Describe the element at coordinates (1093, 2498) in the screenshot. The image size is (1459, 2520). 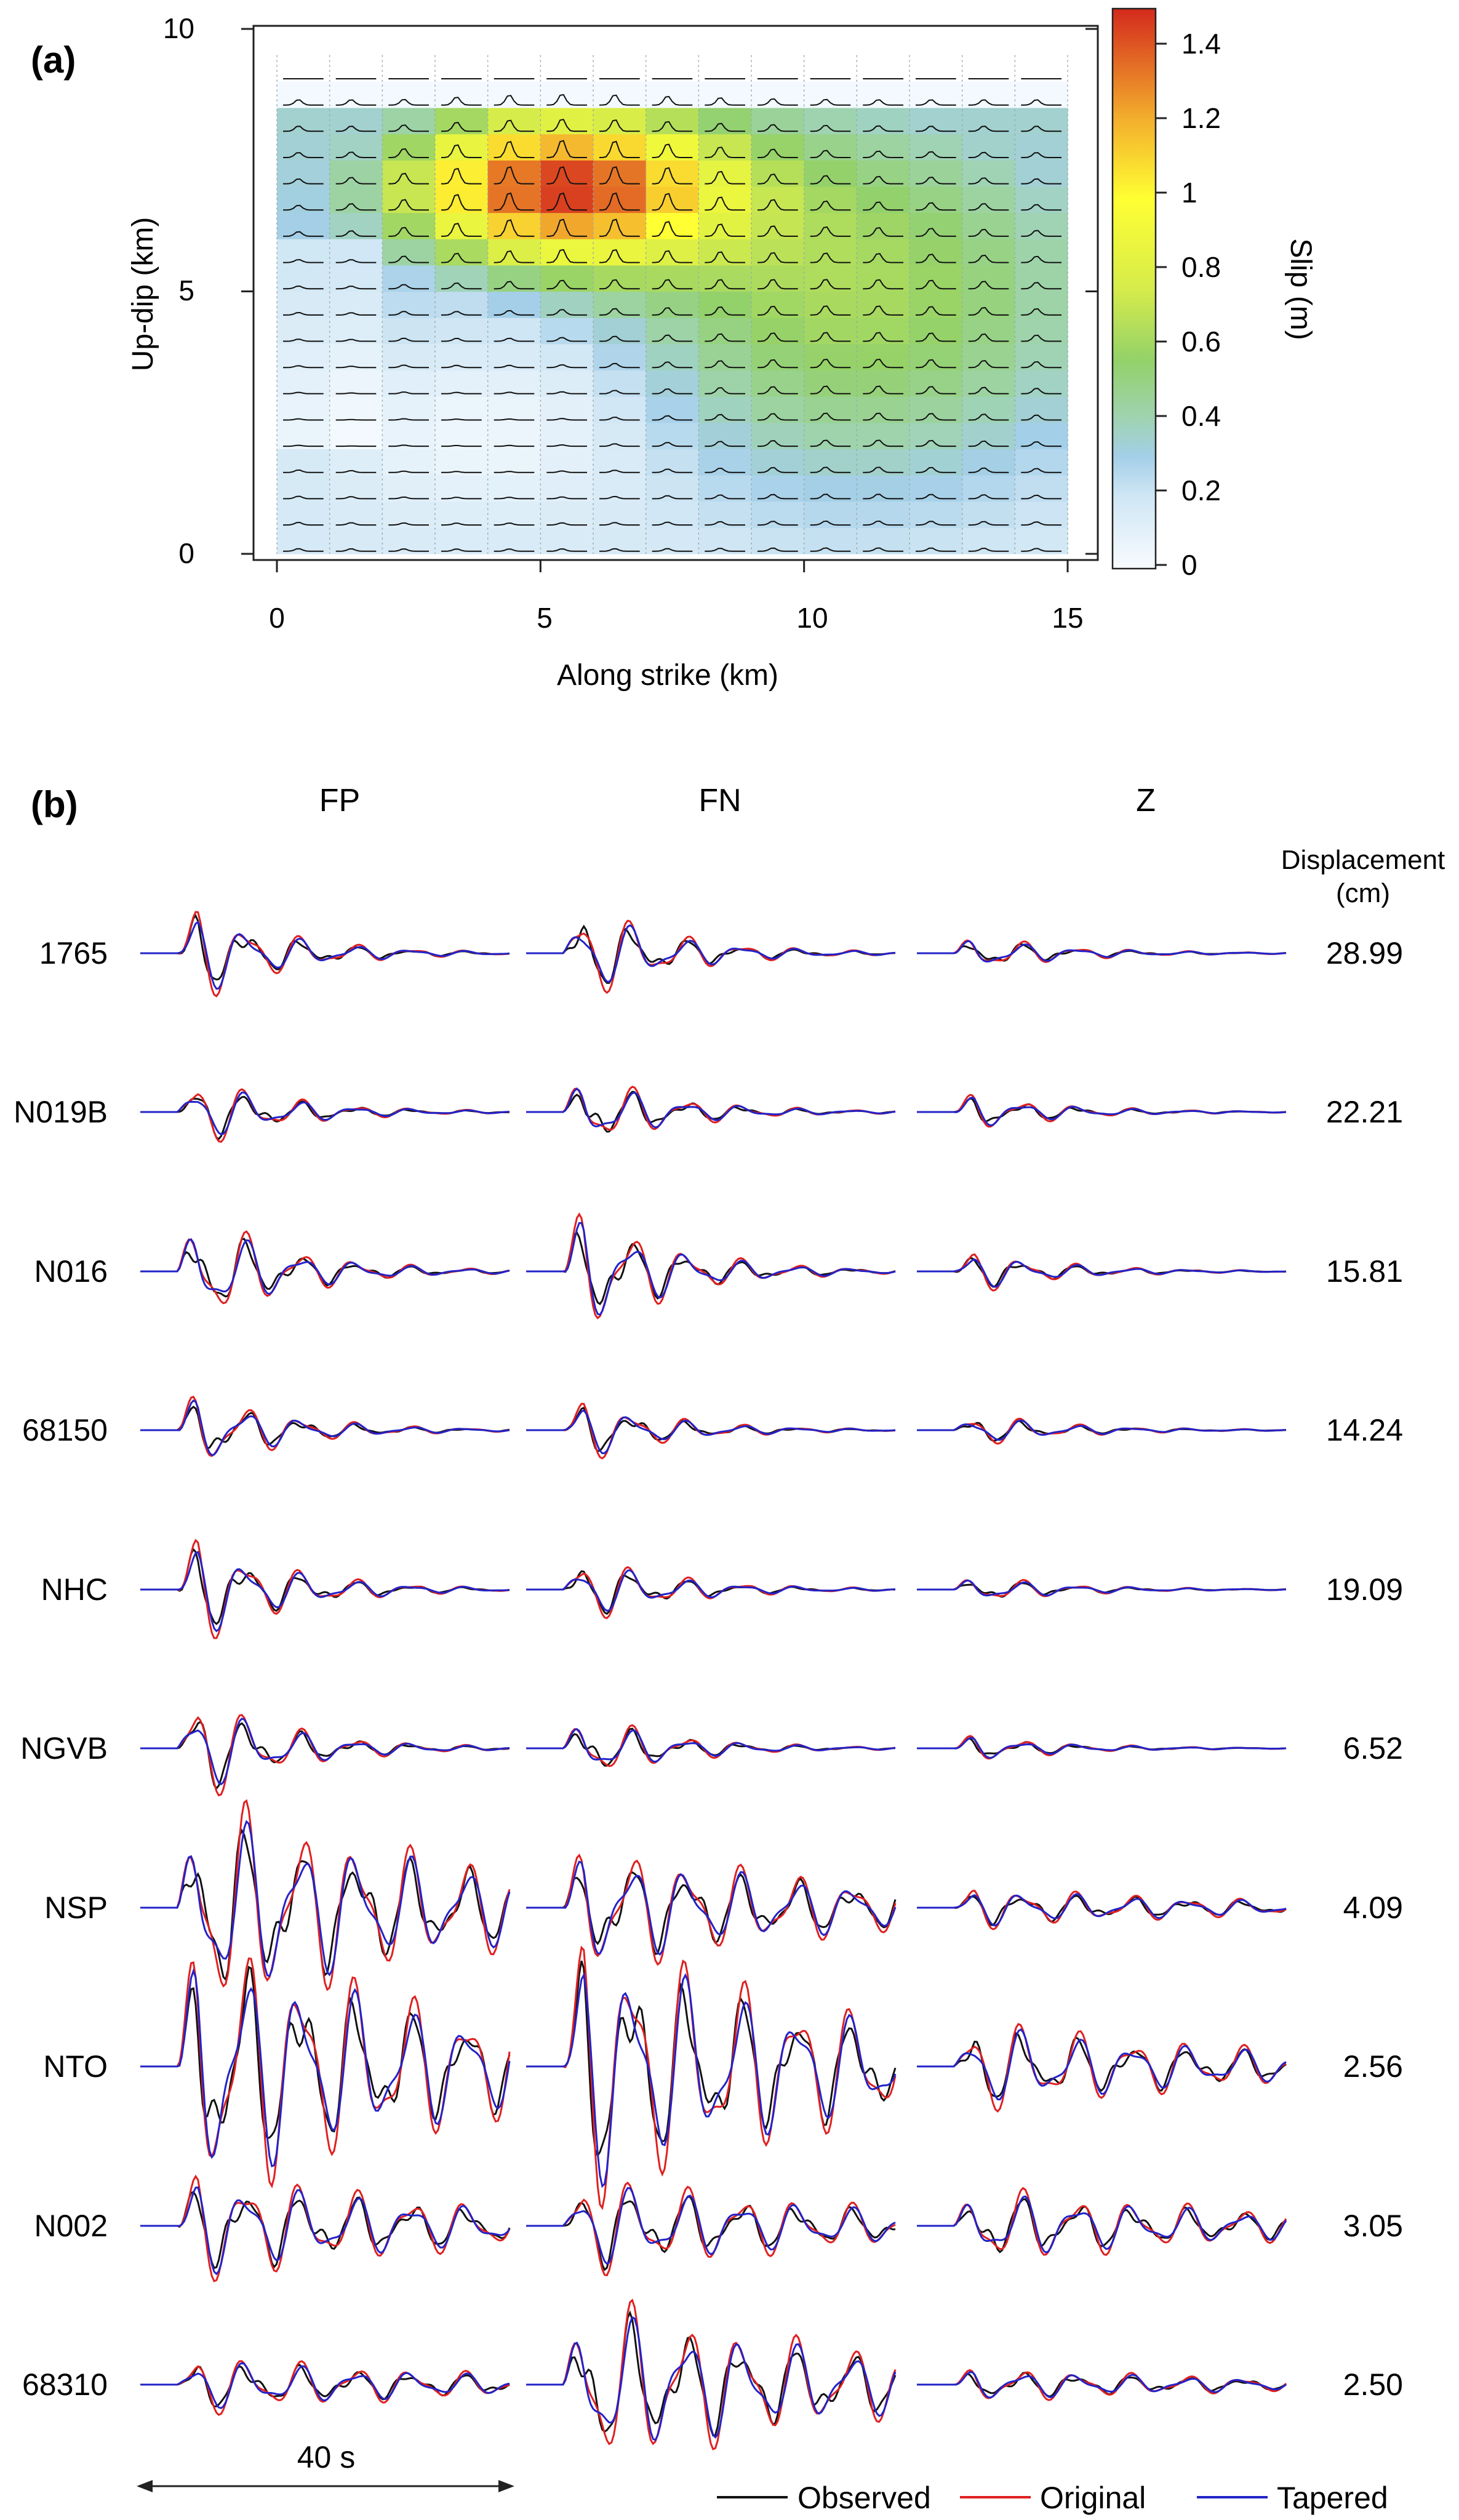
I see `legend-label-original: Original` at that location.